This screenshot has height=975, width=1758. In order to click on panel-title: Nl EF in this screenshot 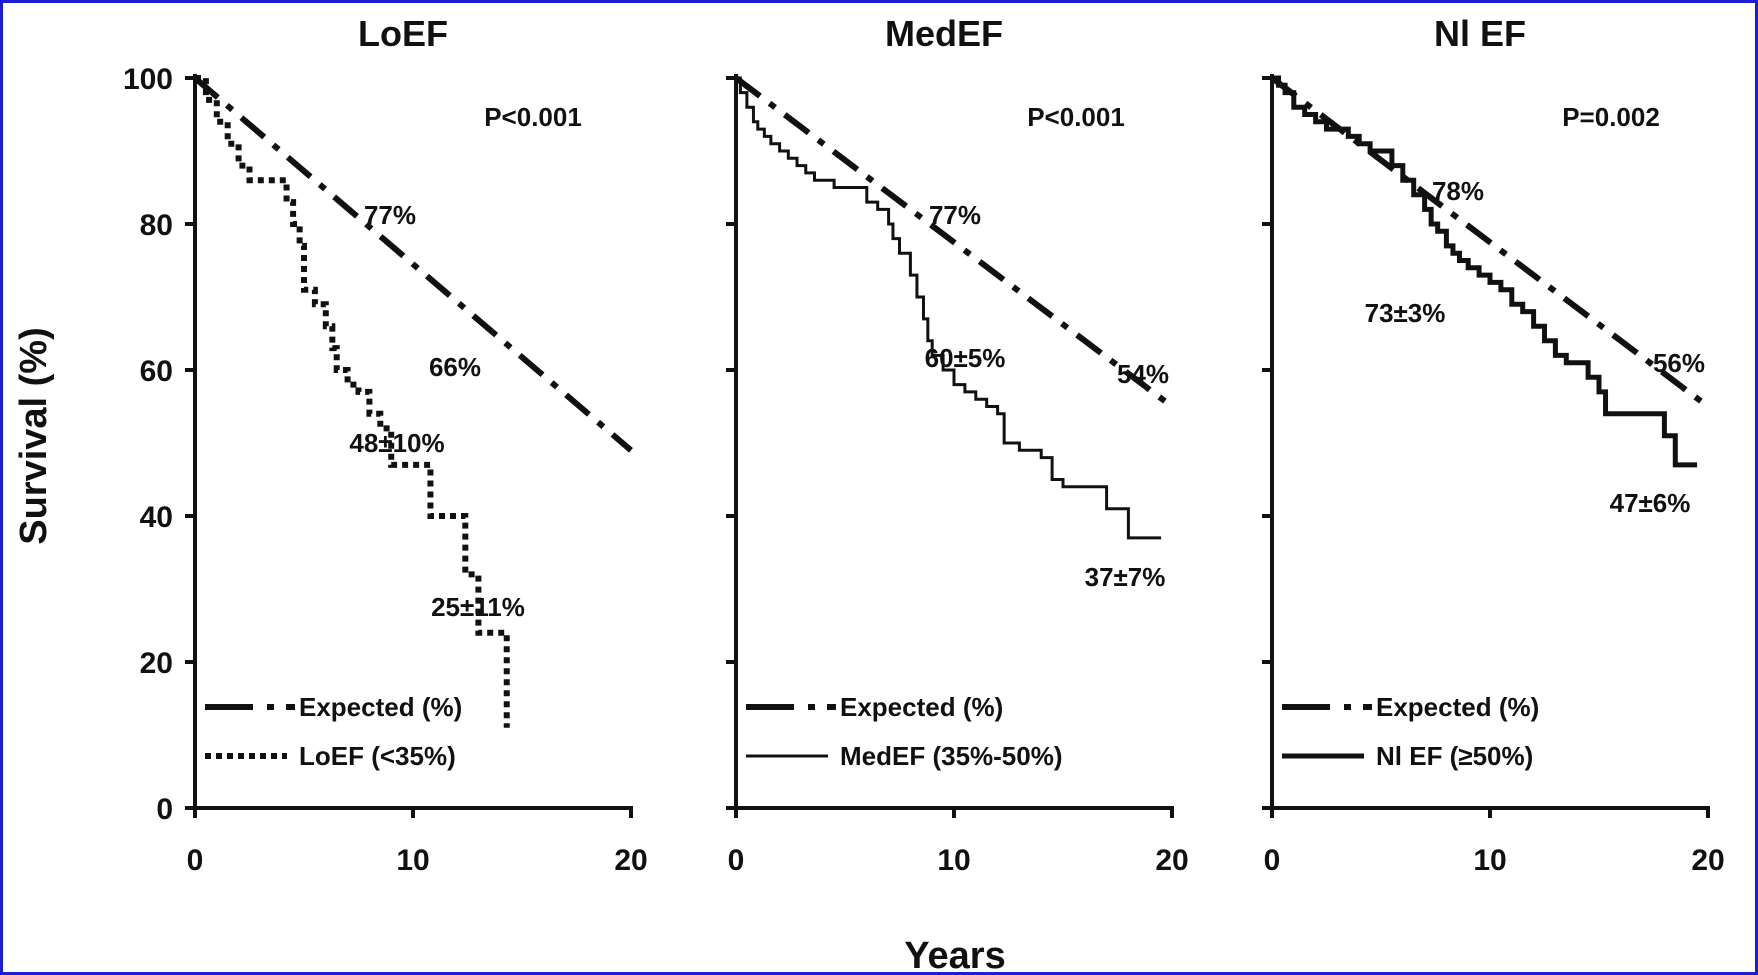, I will do `click(1480, 33)`.